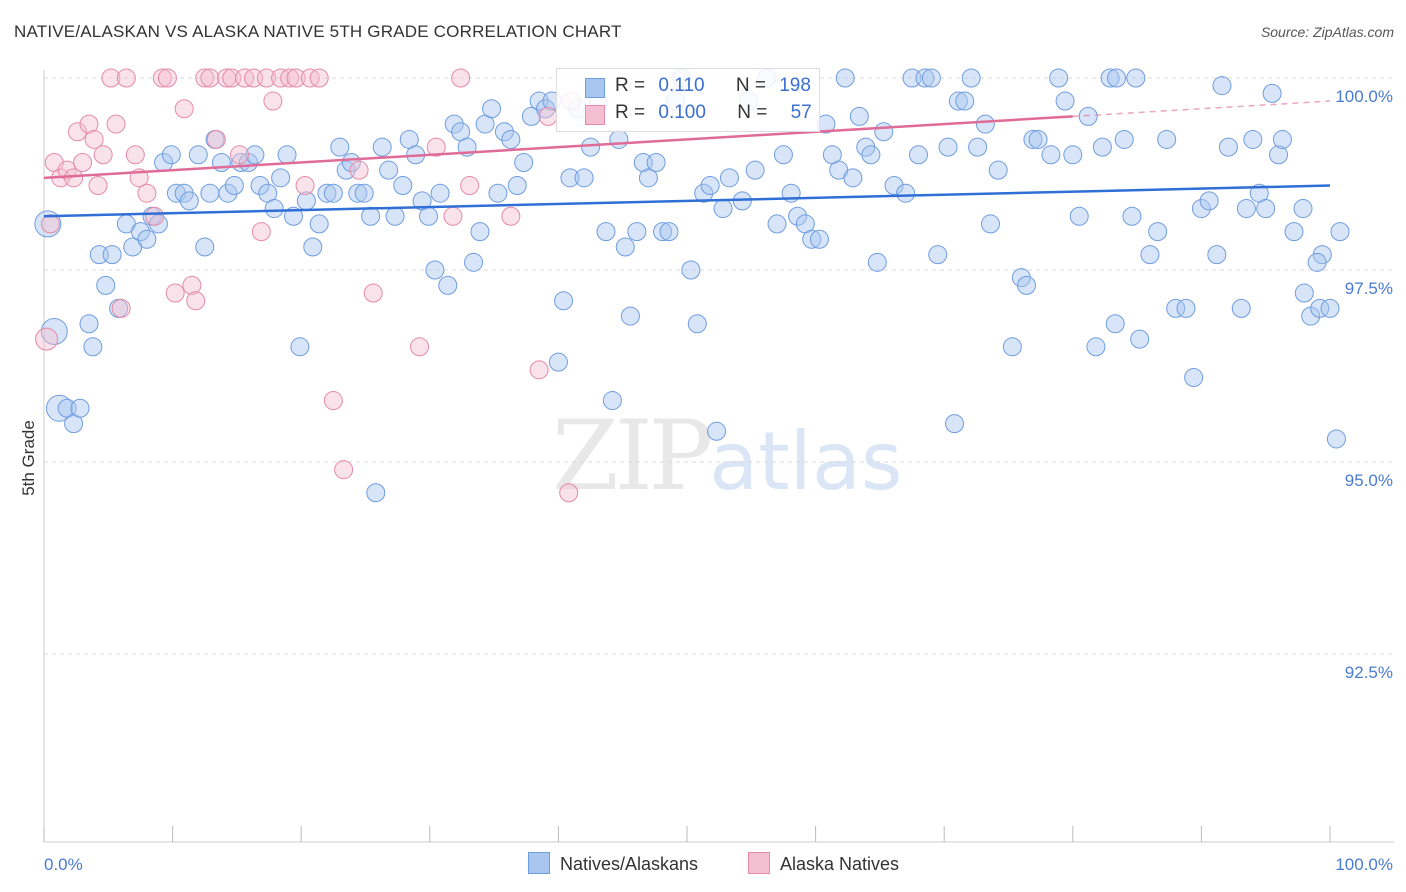  Describe the element at coordinates (595, 88) in the screenshot. I see `legend-swatch-blue` at that location.